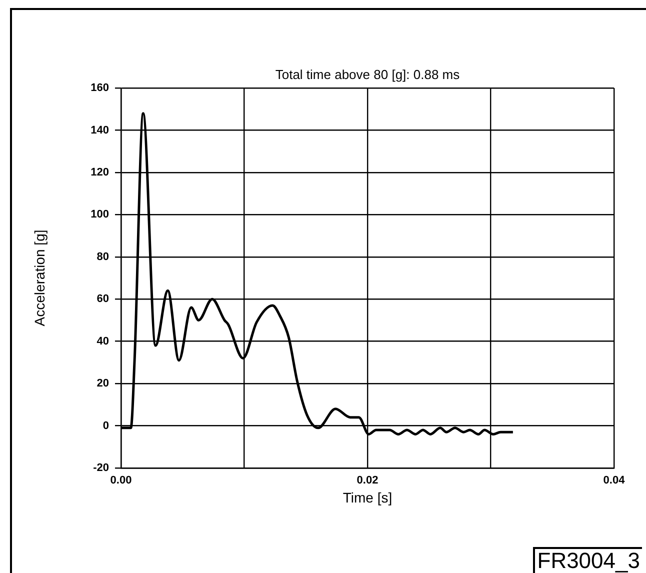 Image resolution: width=646 pixels, height=573 pixels. I want to click on y-tick-label: 60, so click(102, 299).